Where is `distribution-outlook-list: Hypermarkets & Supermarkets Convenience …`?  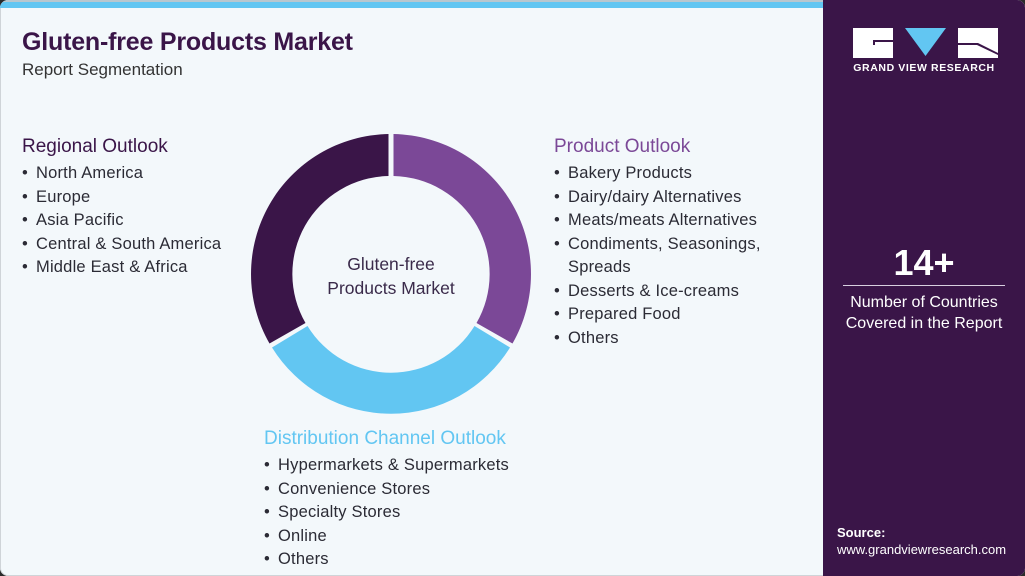 distribution-outlook-list: Hypermarkets & Supermarkets Convenience … is located at coordinates (386, 513).